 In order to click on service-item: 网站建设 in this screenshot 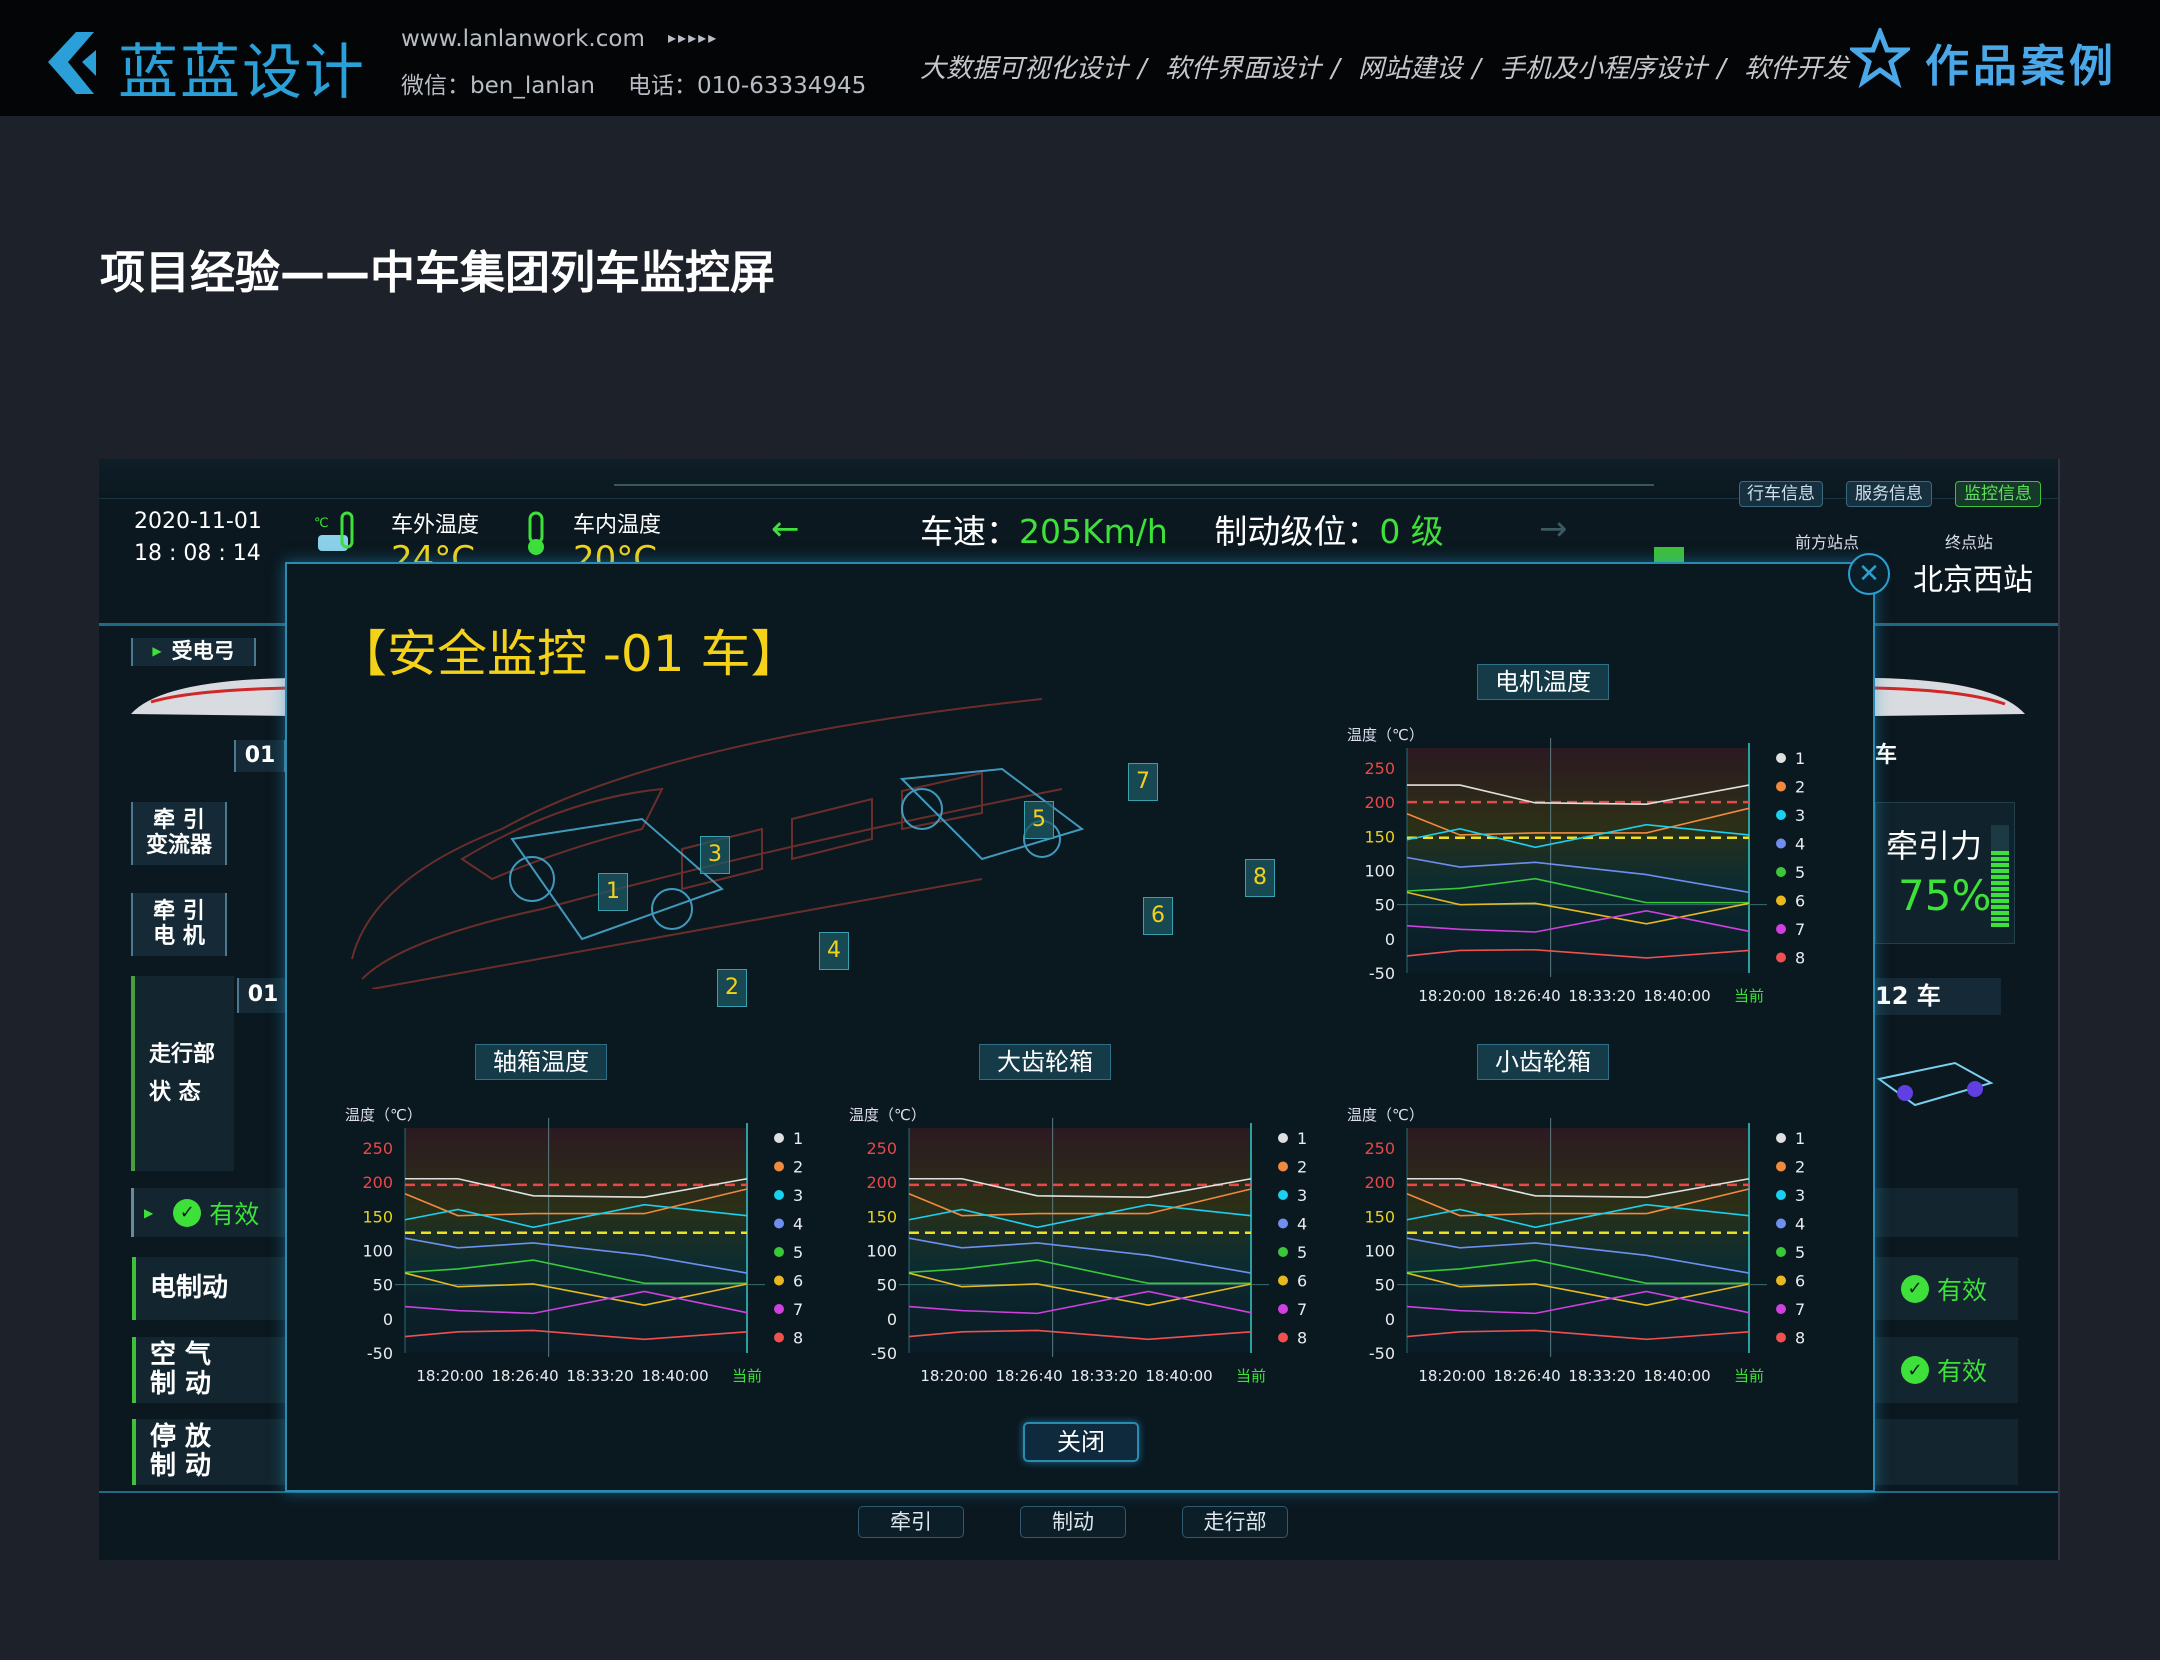, I will do `click(1410, 69)`.